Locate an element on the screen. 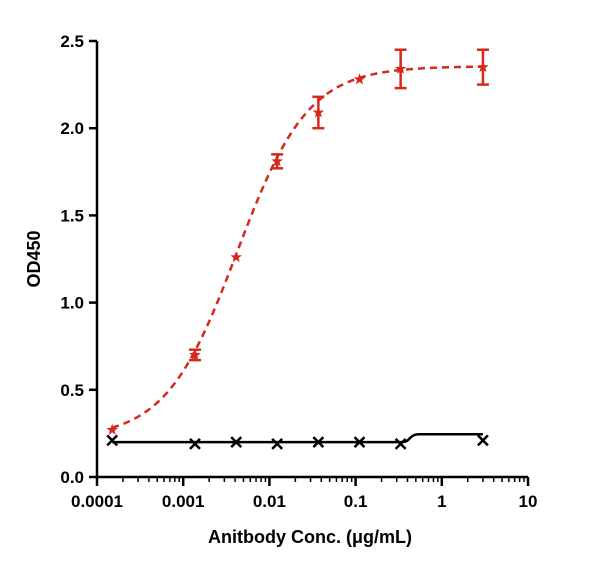  x-tick-label: 0.01 is located at coordinates (269, 501).